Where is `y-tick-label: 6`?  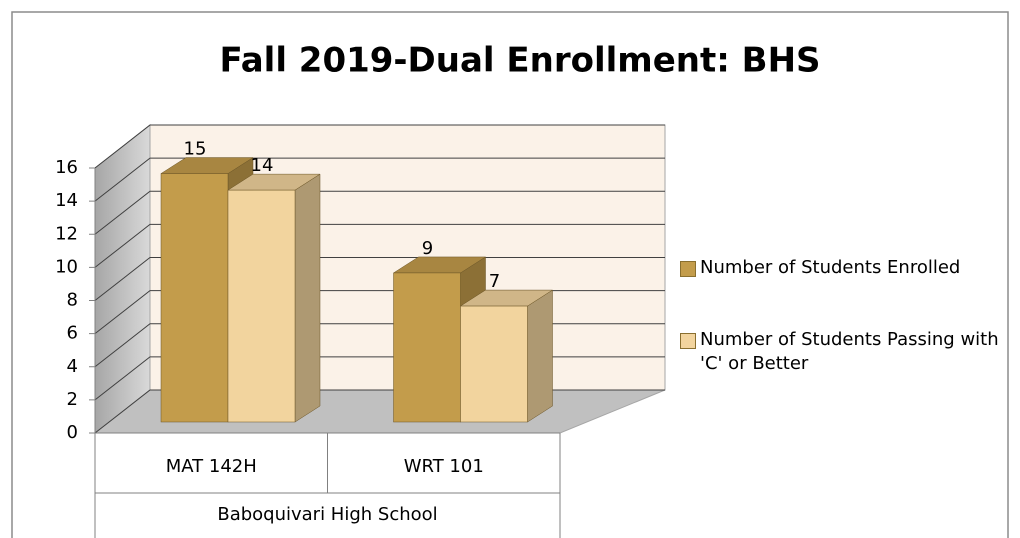
y-tick-label: 6 is located at coordinates (72, 333).